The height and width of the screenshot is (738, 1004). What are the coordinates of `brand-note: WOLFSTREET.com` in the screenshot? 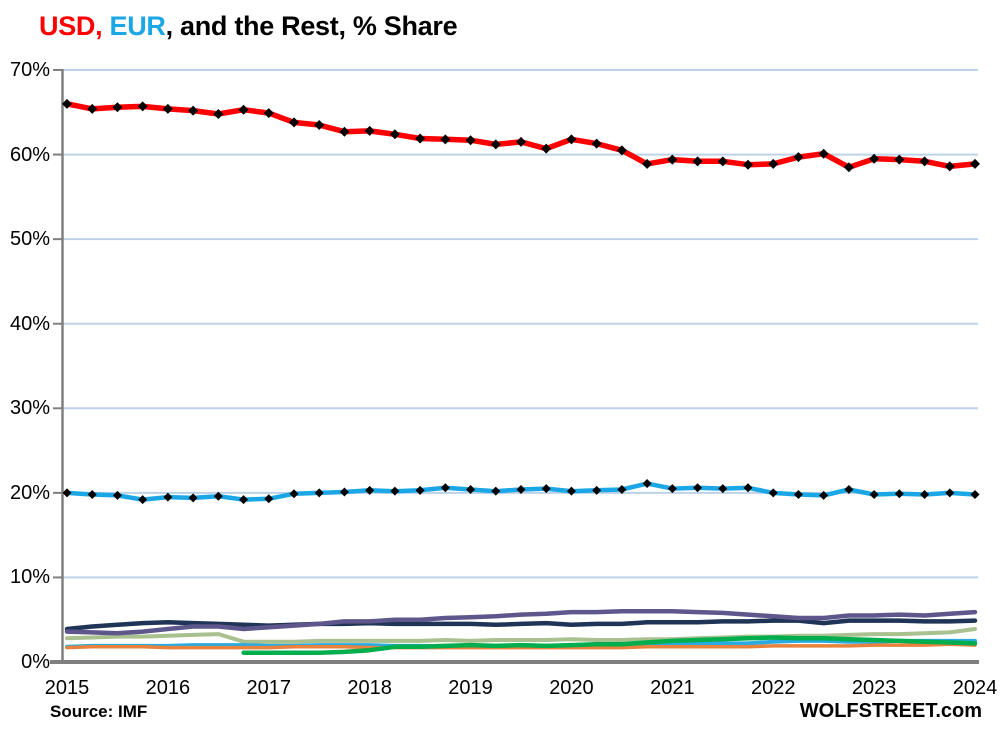 It's located at (890, 711).